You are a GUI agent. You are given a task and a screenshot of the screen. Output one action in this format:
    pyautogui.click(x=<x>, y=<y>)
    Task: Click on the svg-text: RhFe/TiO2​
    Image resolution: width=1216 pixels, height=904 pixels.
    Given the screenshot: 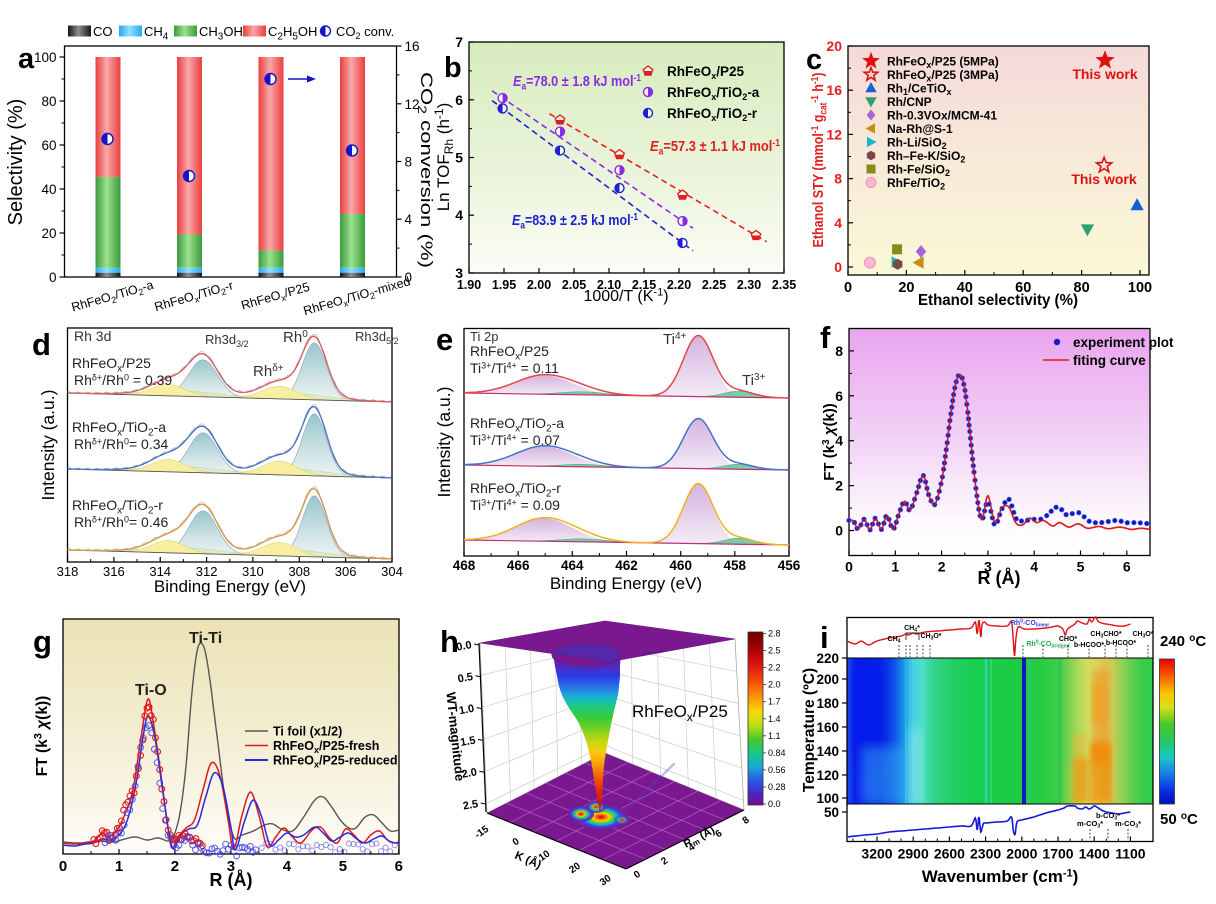 What is the action you would take?
    pyautogui.click(x=916, y=184)
    